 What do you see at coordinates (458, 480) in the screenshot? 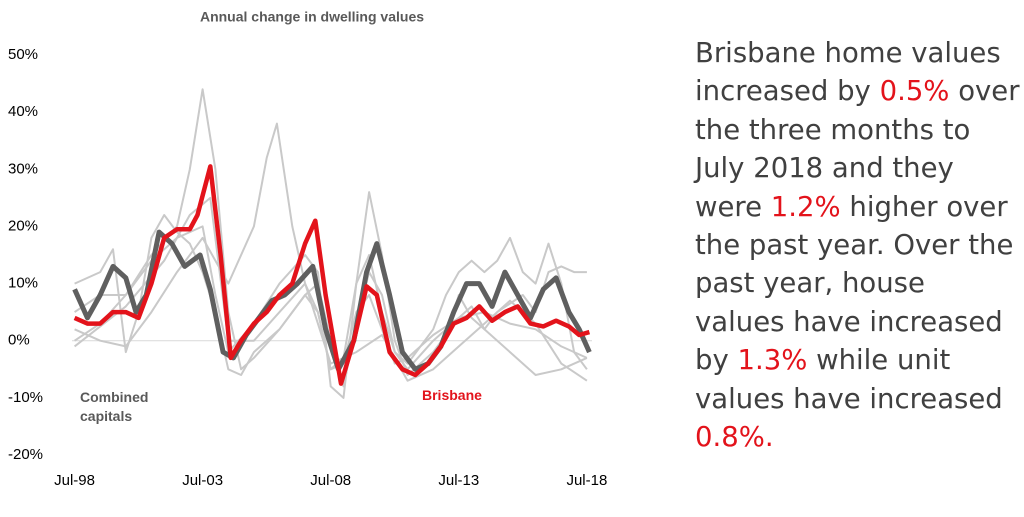
I see `x-tick-label: Jul-13` at bounding box center [458, 480].